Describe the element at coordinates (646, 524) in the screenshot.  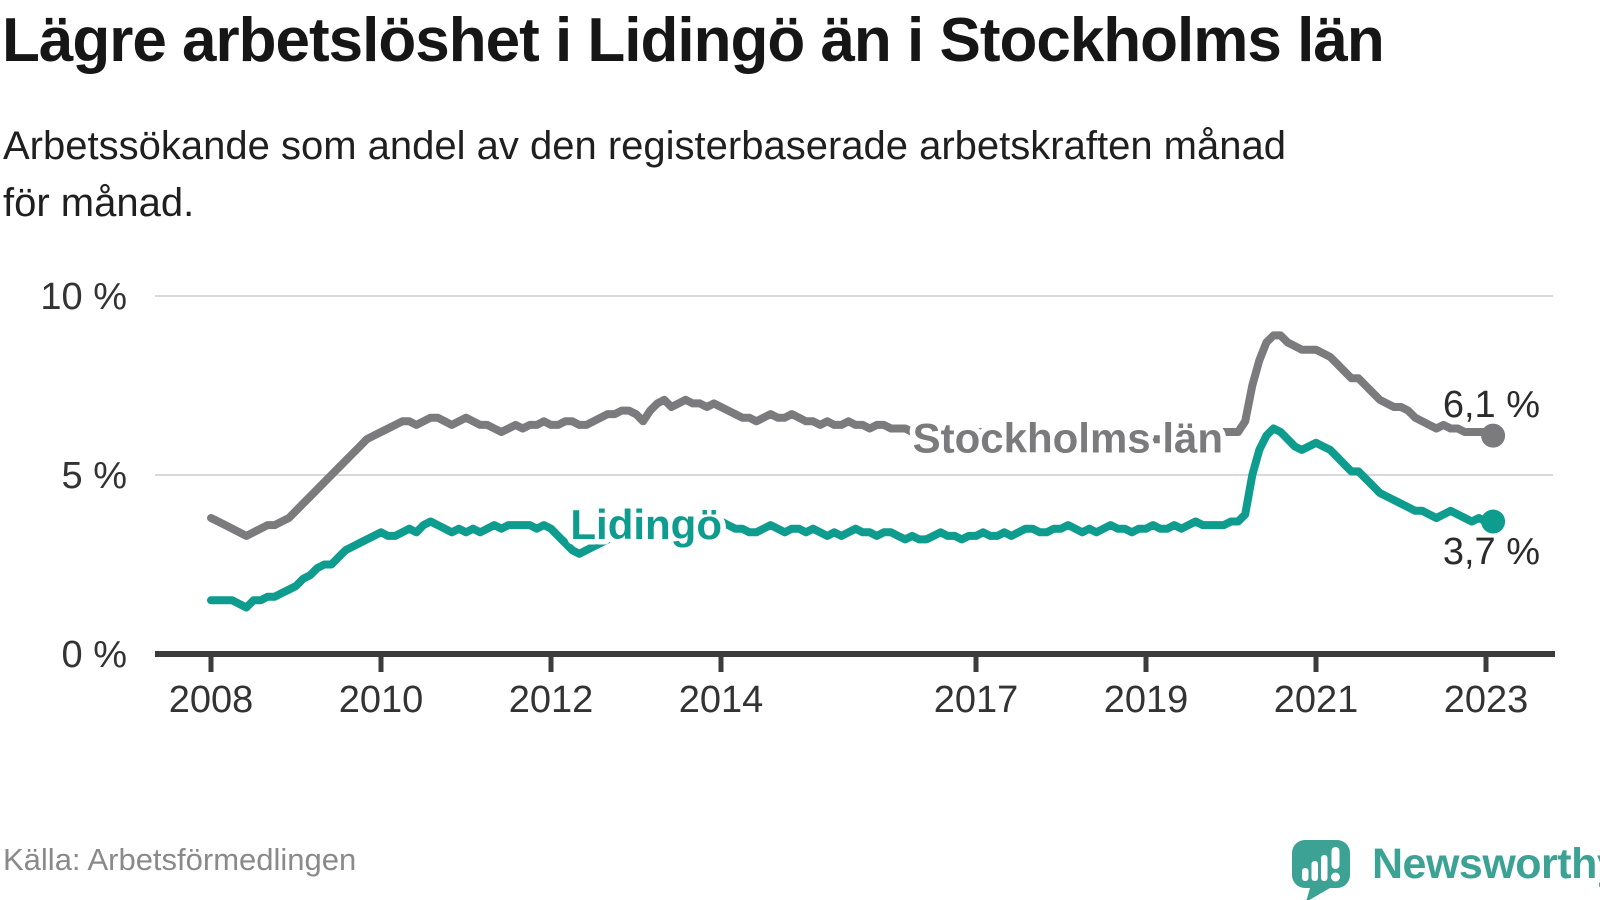
I see `series-label-lidingo: Lidingö` at that location.